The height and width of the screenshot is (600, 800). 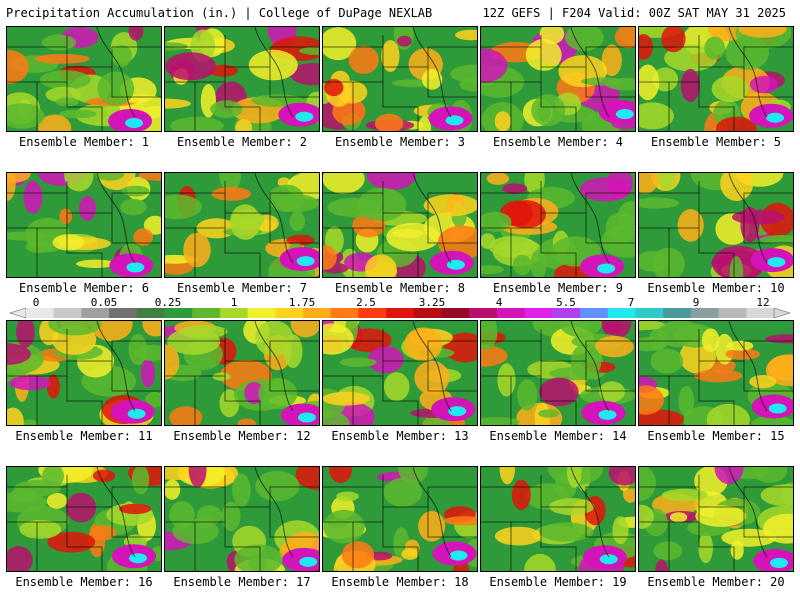 I want to click on ensemble-panel: Ensemble Member: 19, so click(x=558, y=527).